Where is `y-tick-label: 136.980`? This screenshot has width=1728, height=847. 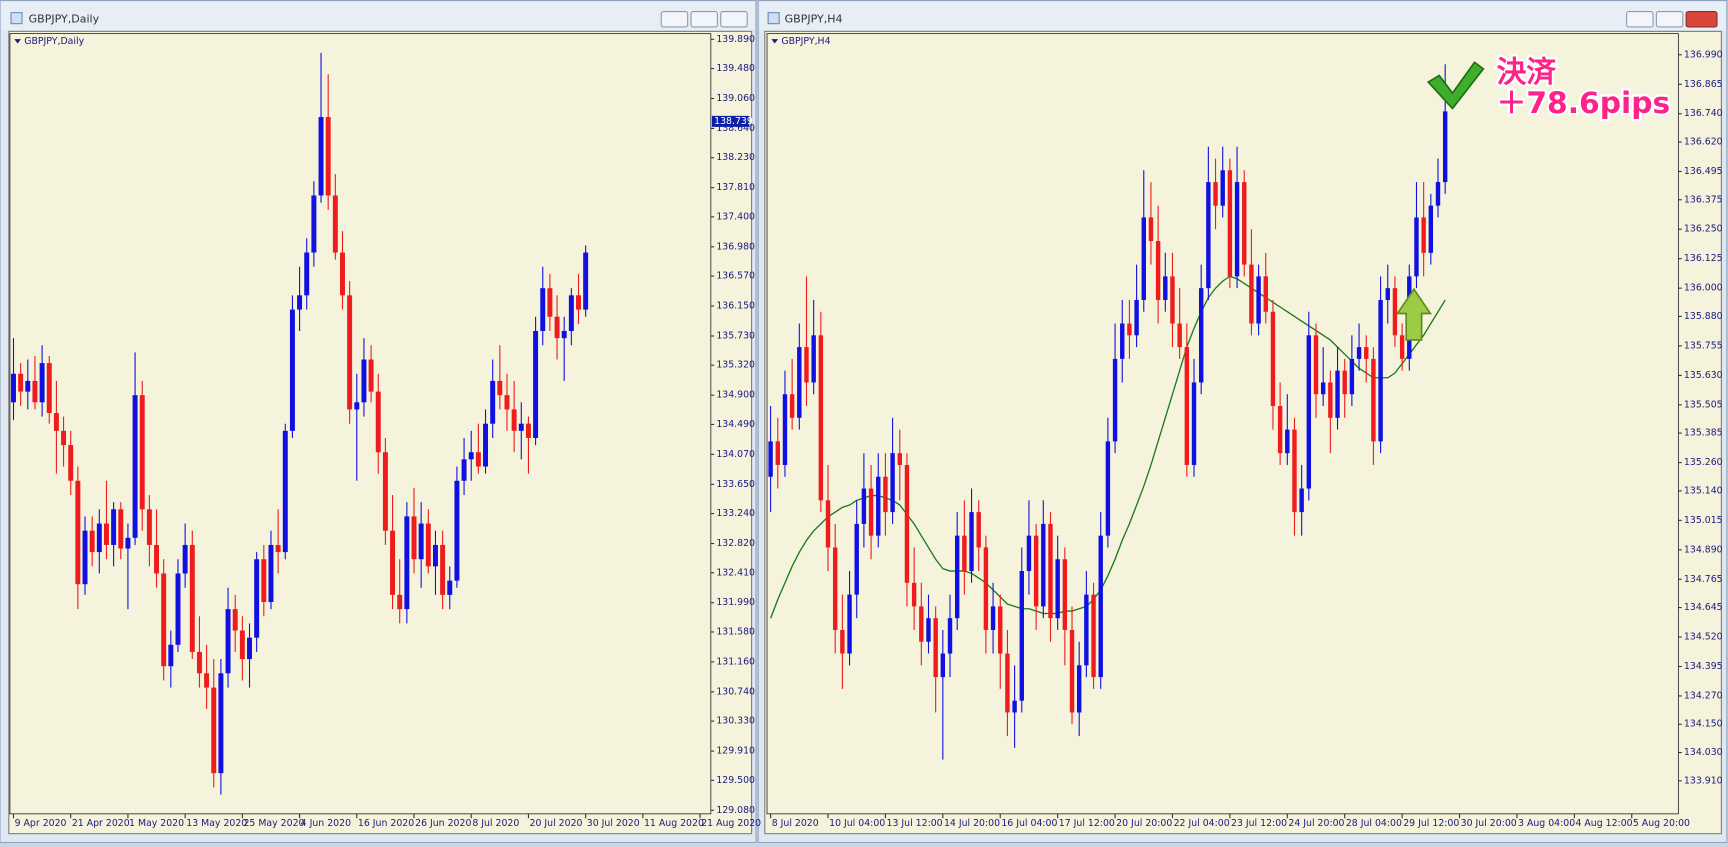 y-tick-label: 136.980 is located at coordinates (735, 246).